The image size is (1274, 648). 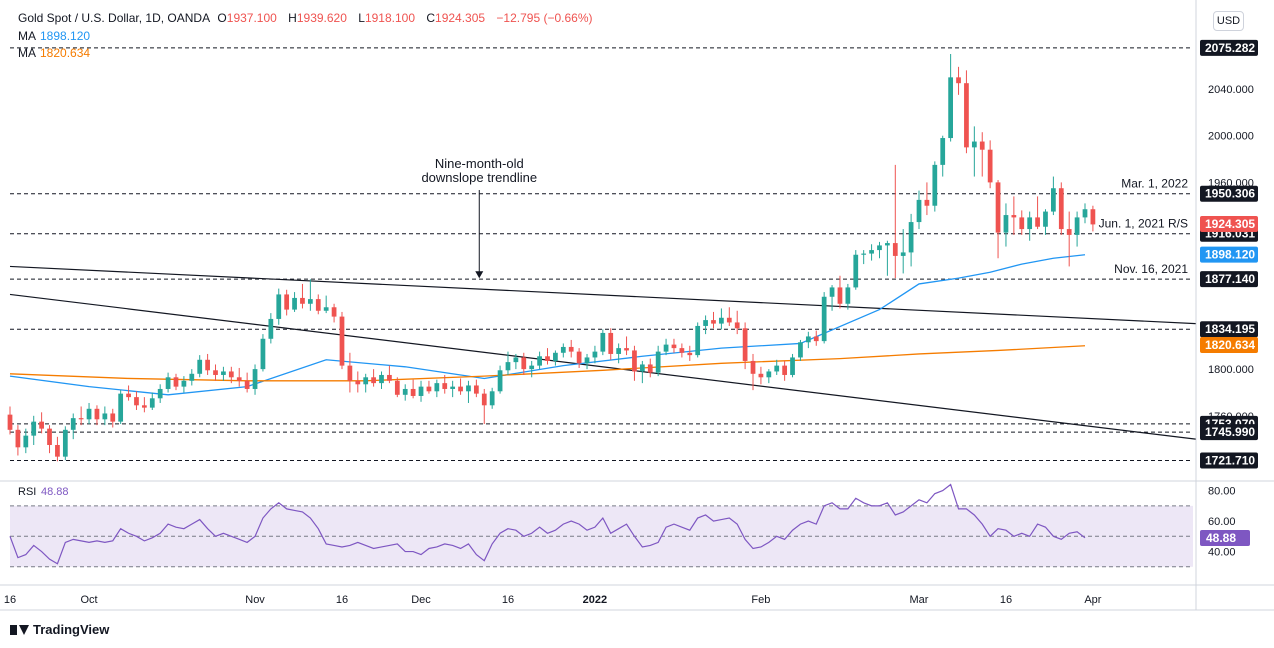 I want to click on close-group: C1924.305, so click(x=457, y=18).